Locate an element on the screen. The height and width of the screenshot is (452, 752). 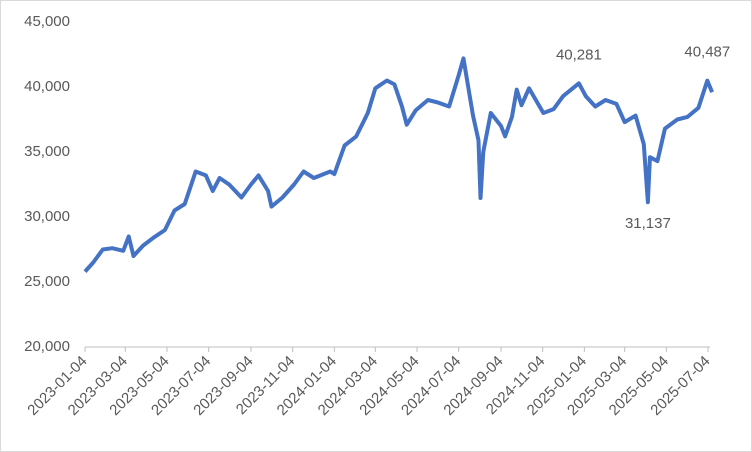
annotation: 40,281 is located at coordinates (579, 54).